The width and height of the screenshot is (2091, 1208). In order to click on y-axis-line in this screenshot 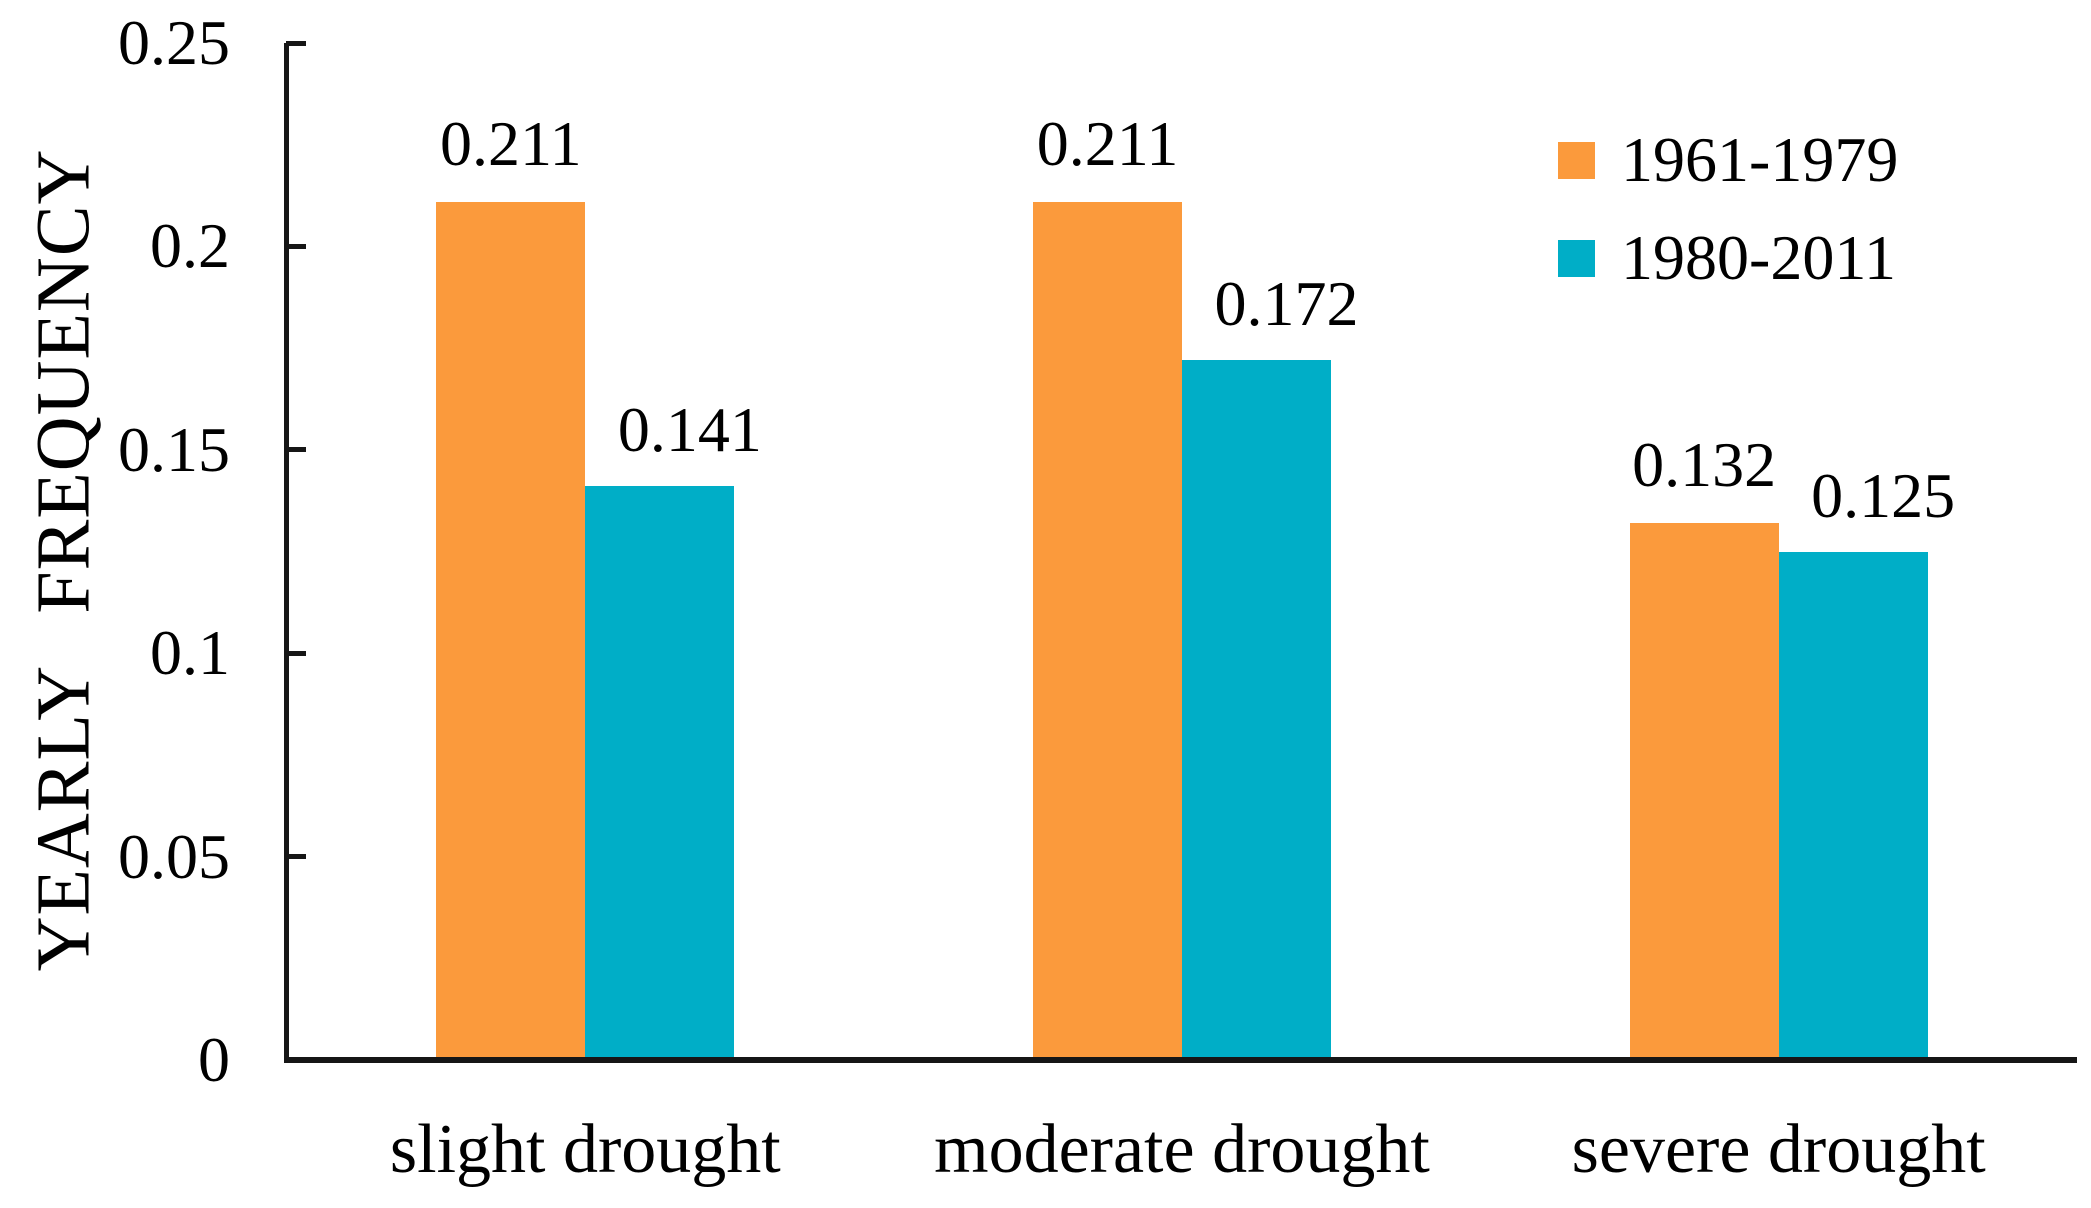, I will do `click(286, 553)`.